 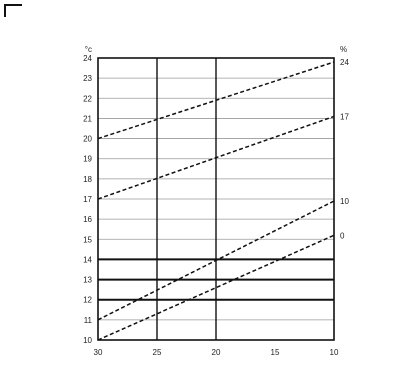 I want to click on x-tick-label: 10, so click(x=334, y=352).